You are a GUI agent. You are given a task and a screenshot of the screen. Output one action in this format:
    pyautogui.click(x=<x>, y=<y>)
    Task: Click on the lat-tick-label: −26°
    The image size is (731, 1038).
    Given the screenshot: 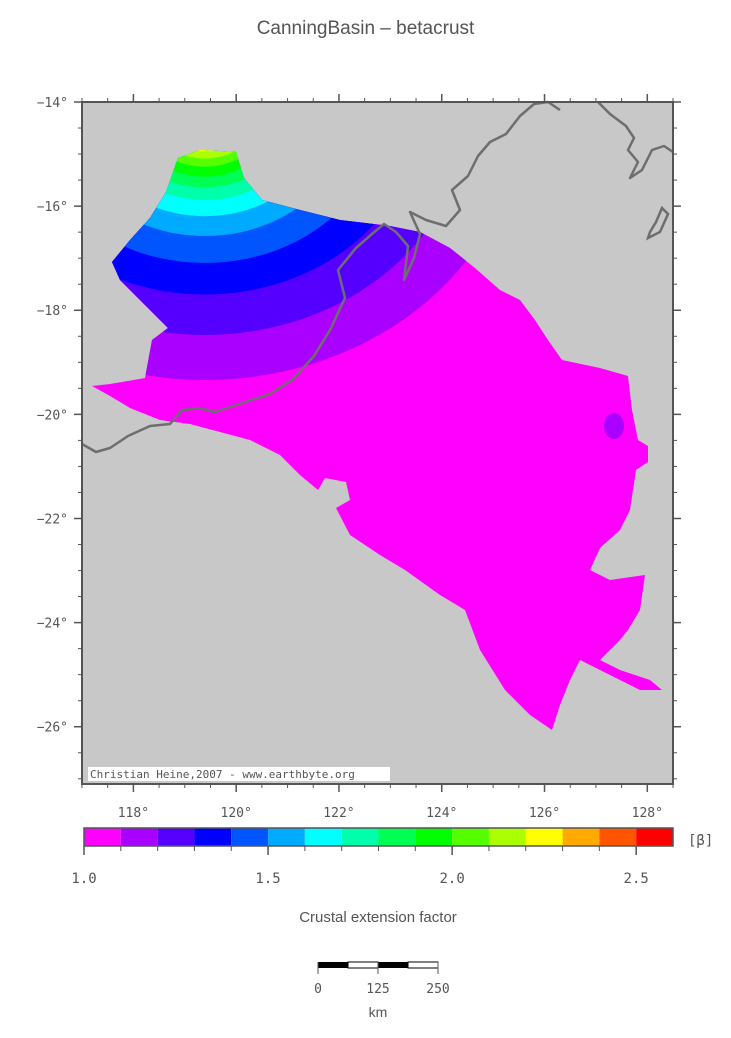 What is the action you would take?
    pyautogui.click(x=52, y=728)
    